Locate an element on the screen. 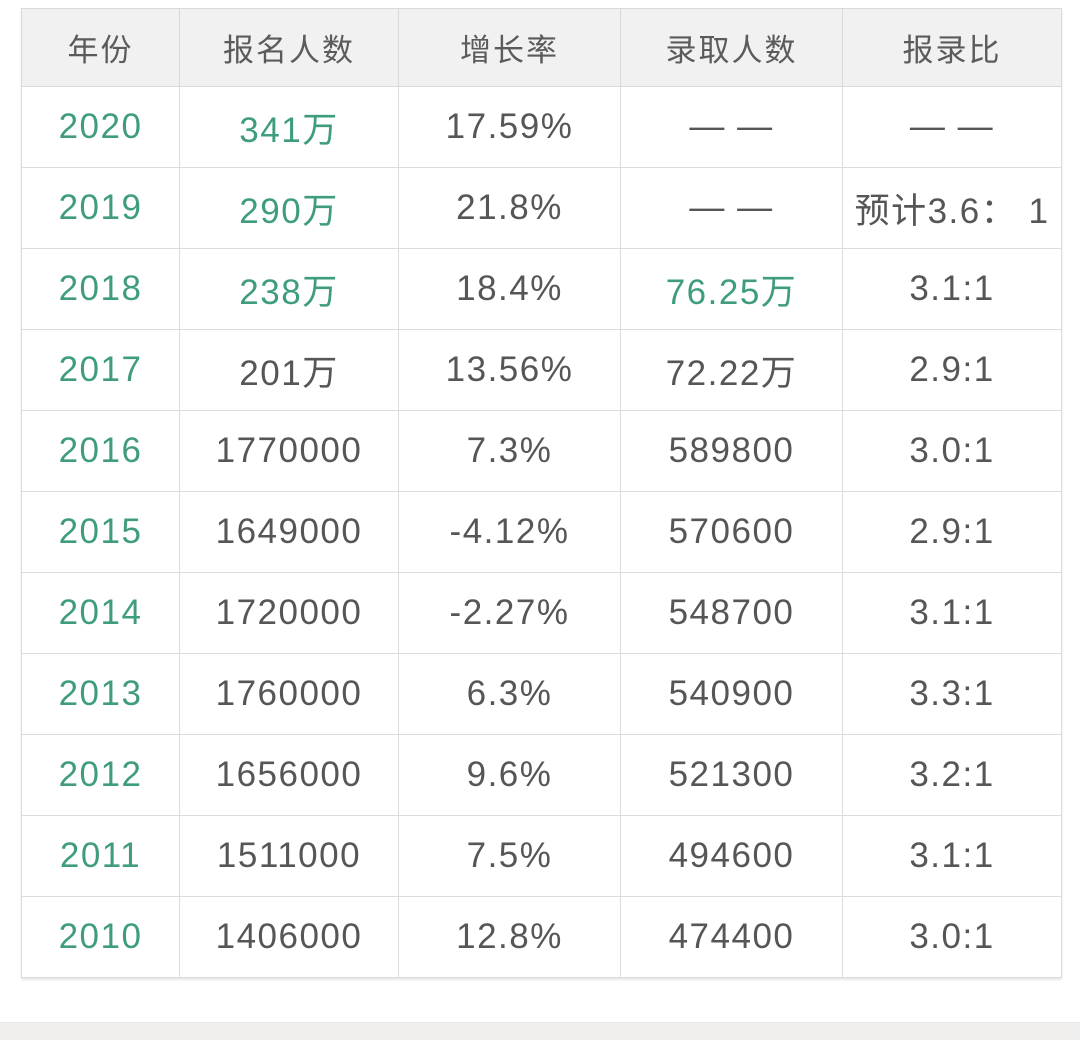  cell-admitted: 548700 is located at coordinates (731, 613).